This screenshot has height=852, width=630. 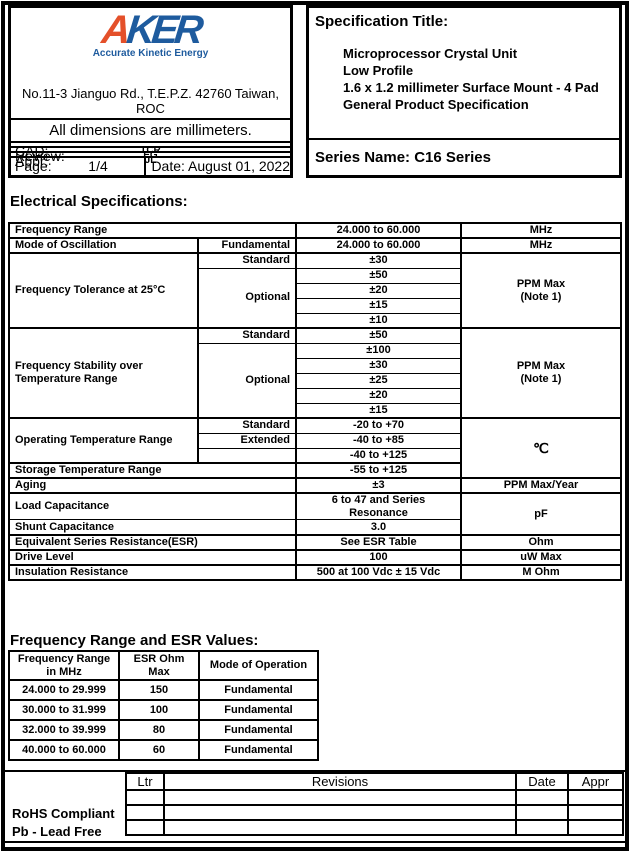 What do you see at coordinates (541, 572) in the screenshot?
I see `spec-unit: M Ohm` at bounding box center [541, 572].